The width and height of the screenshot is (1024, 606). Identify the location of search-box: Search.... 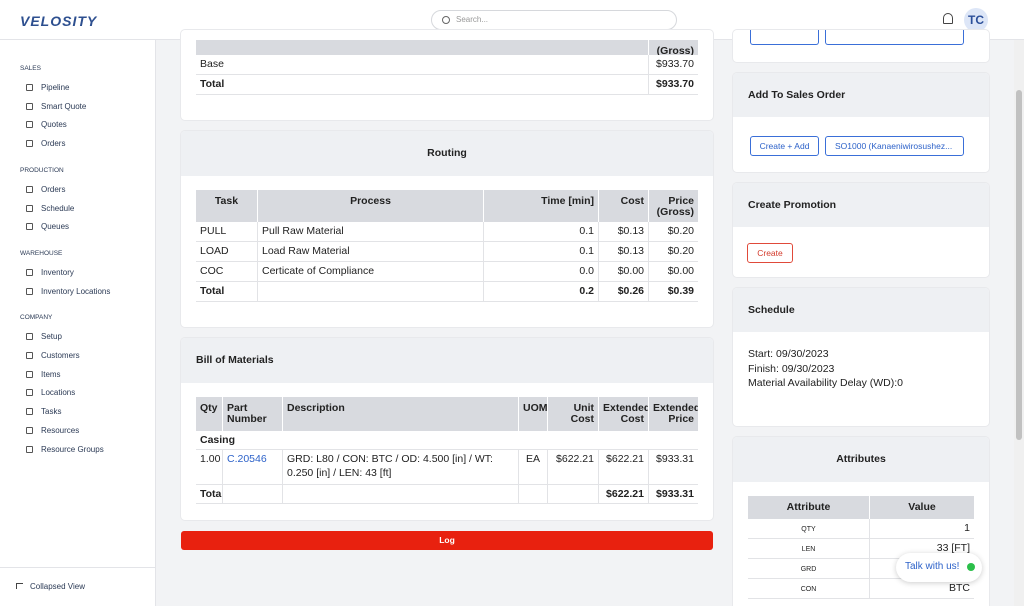
(554, 20).